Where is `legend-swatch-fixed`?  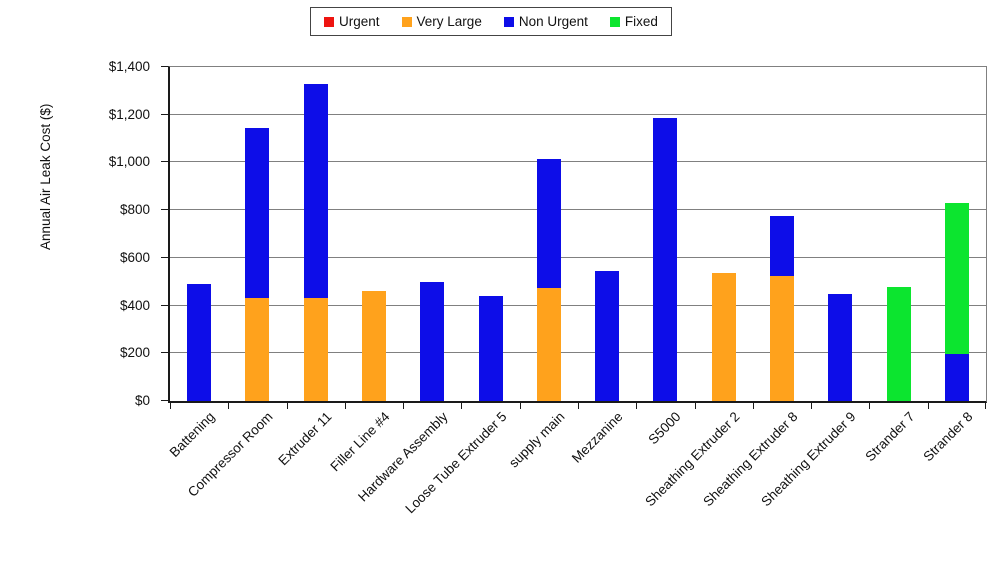
legend-swatch-fixed is located at coordinates (614, 21).